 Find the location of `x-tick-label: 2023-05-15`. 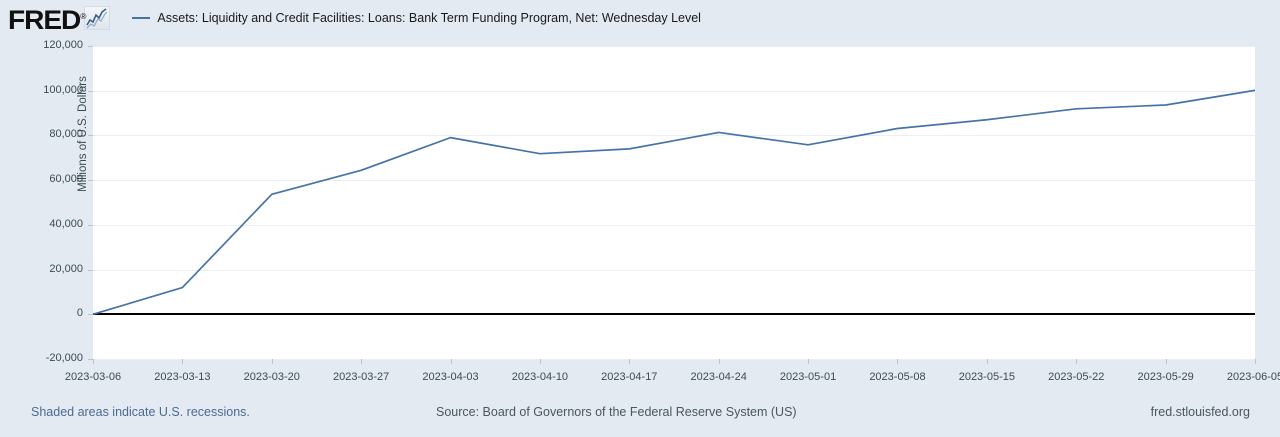

x-tick-label: 2023-05-15 is located at coordinates (986, 377).